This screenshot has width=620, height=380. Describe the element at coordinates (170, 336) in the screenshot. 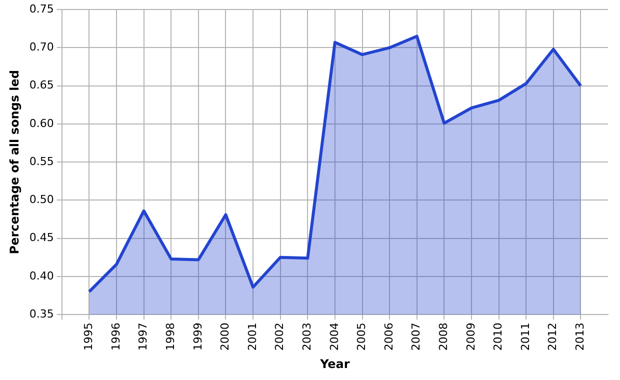

I see `x-tick-label: 1998` at that location.